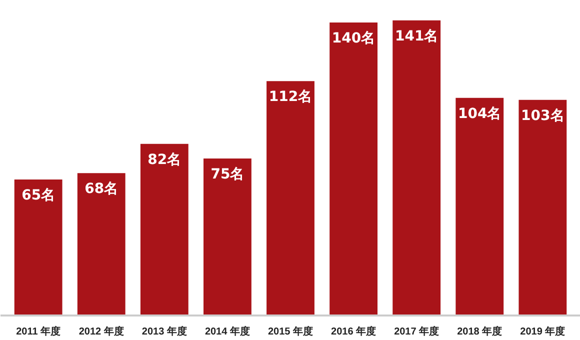 This screenshot has height=340, width=580. What do you see at coordinates (354, 38) in the screenshot?
I see `data-label: 140名` at bounding box center [354, 38].